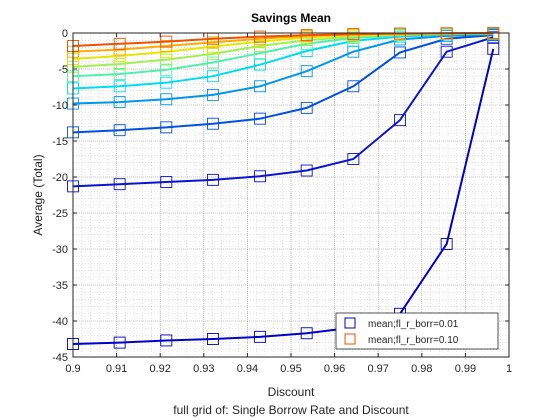 The image size is (560, 420). What do you see at coordinates (291, 18) in the screenshot?
I see `chart-title: Savings Mean` at bounding box center [291, 18].